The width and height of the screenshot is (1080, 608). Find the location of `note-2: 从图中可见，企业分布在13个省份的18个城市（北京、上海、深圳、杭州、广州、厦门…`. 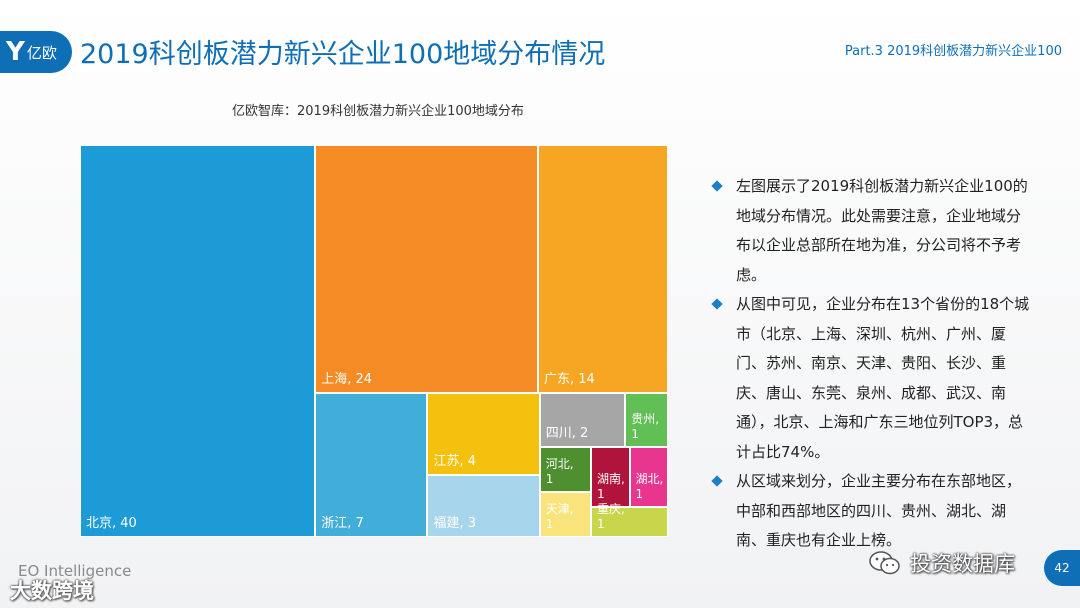

note-2: 从图中可见，企业分布在13个省份的18个城市（北京、上海、深圳、杭州、广州、厦门… is located at coordinates (870, 378).